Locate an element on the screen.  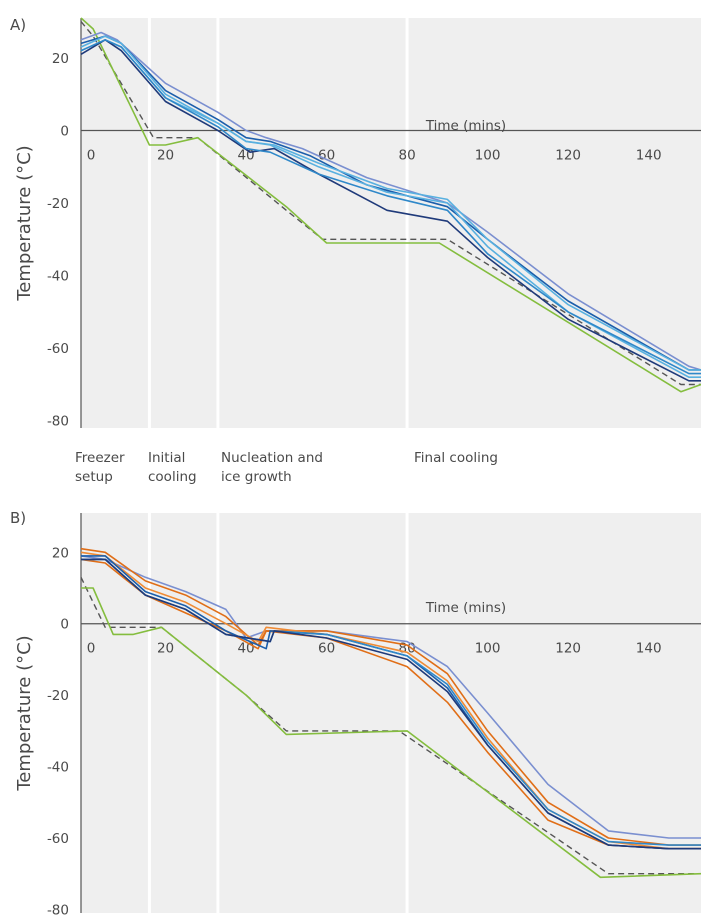
phase-label-nucleation-line2: ice growth is located at coordinates (256, 477).